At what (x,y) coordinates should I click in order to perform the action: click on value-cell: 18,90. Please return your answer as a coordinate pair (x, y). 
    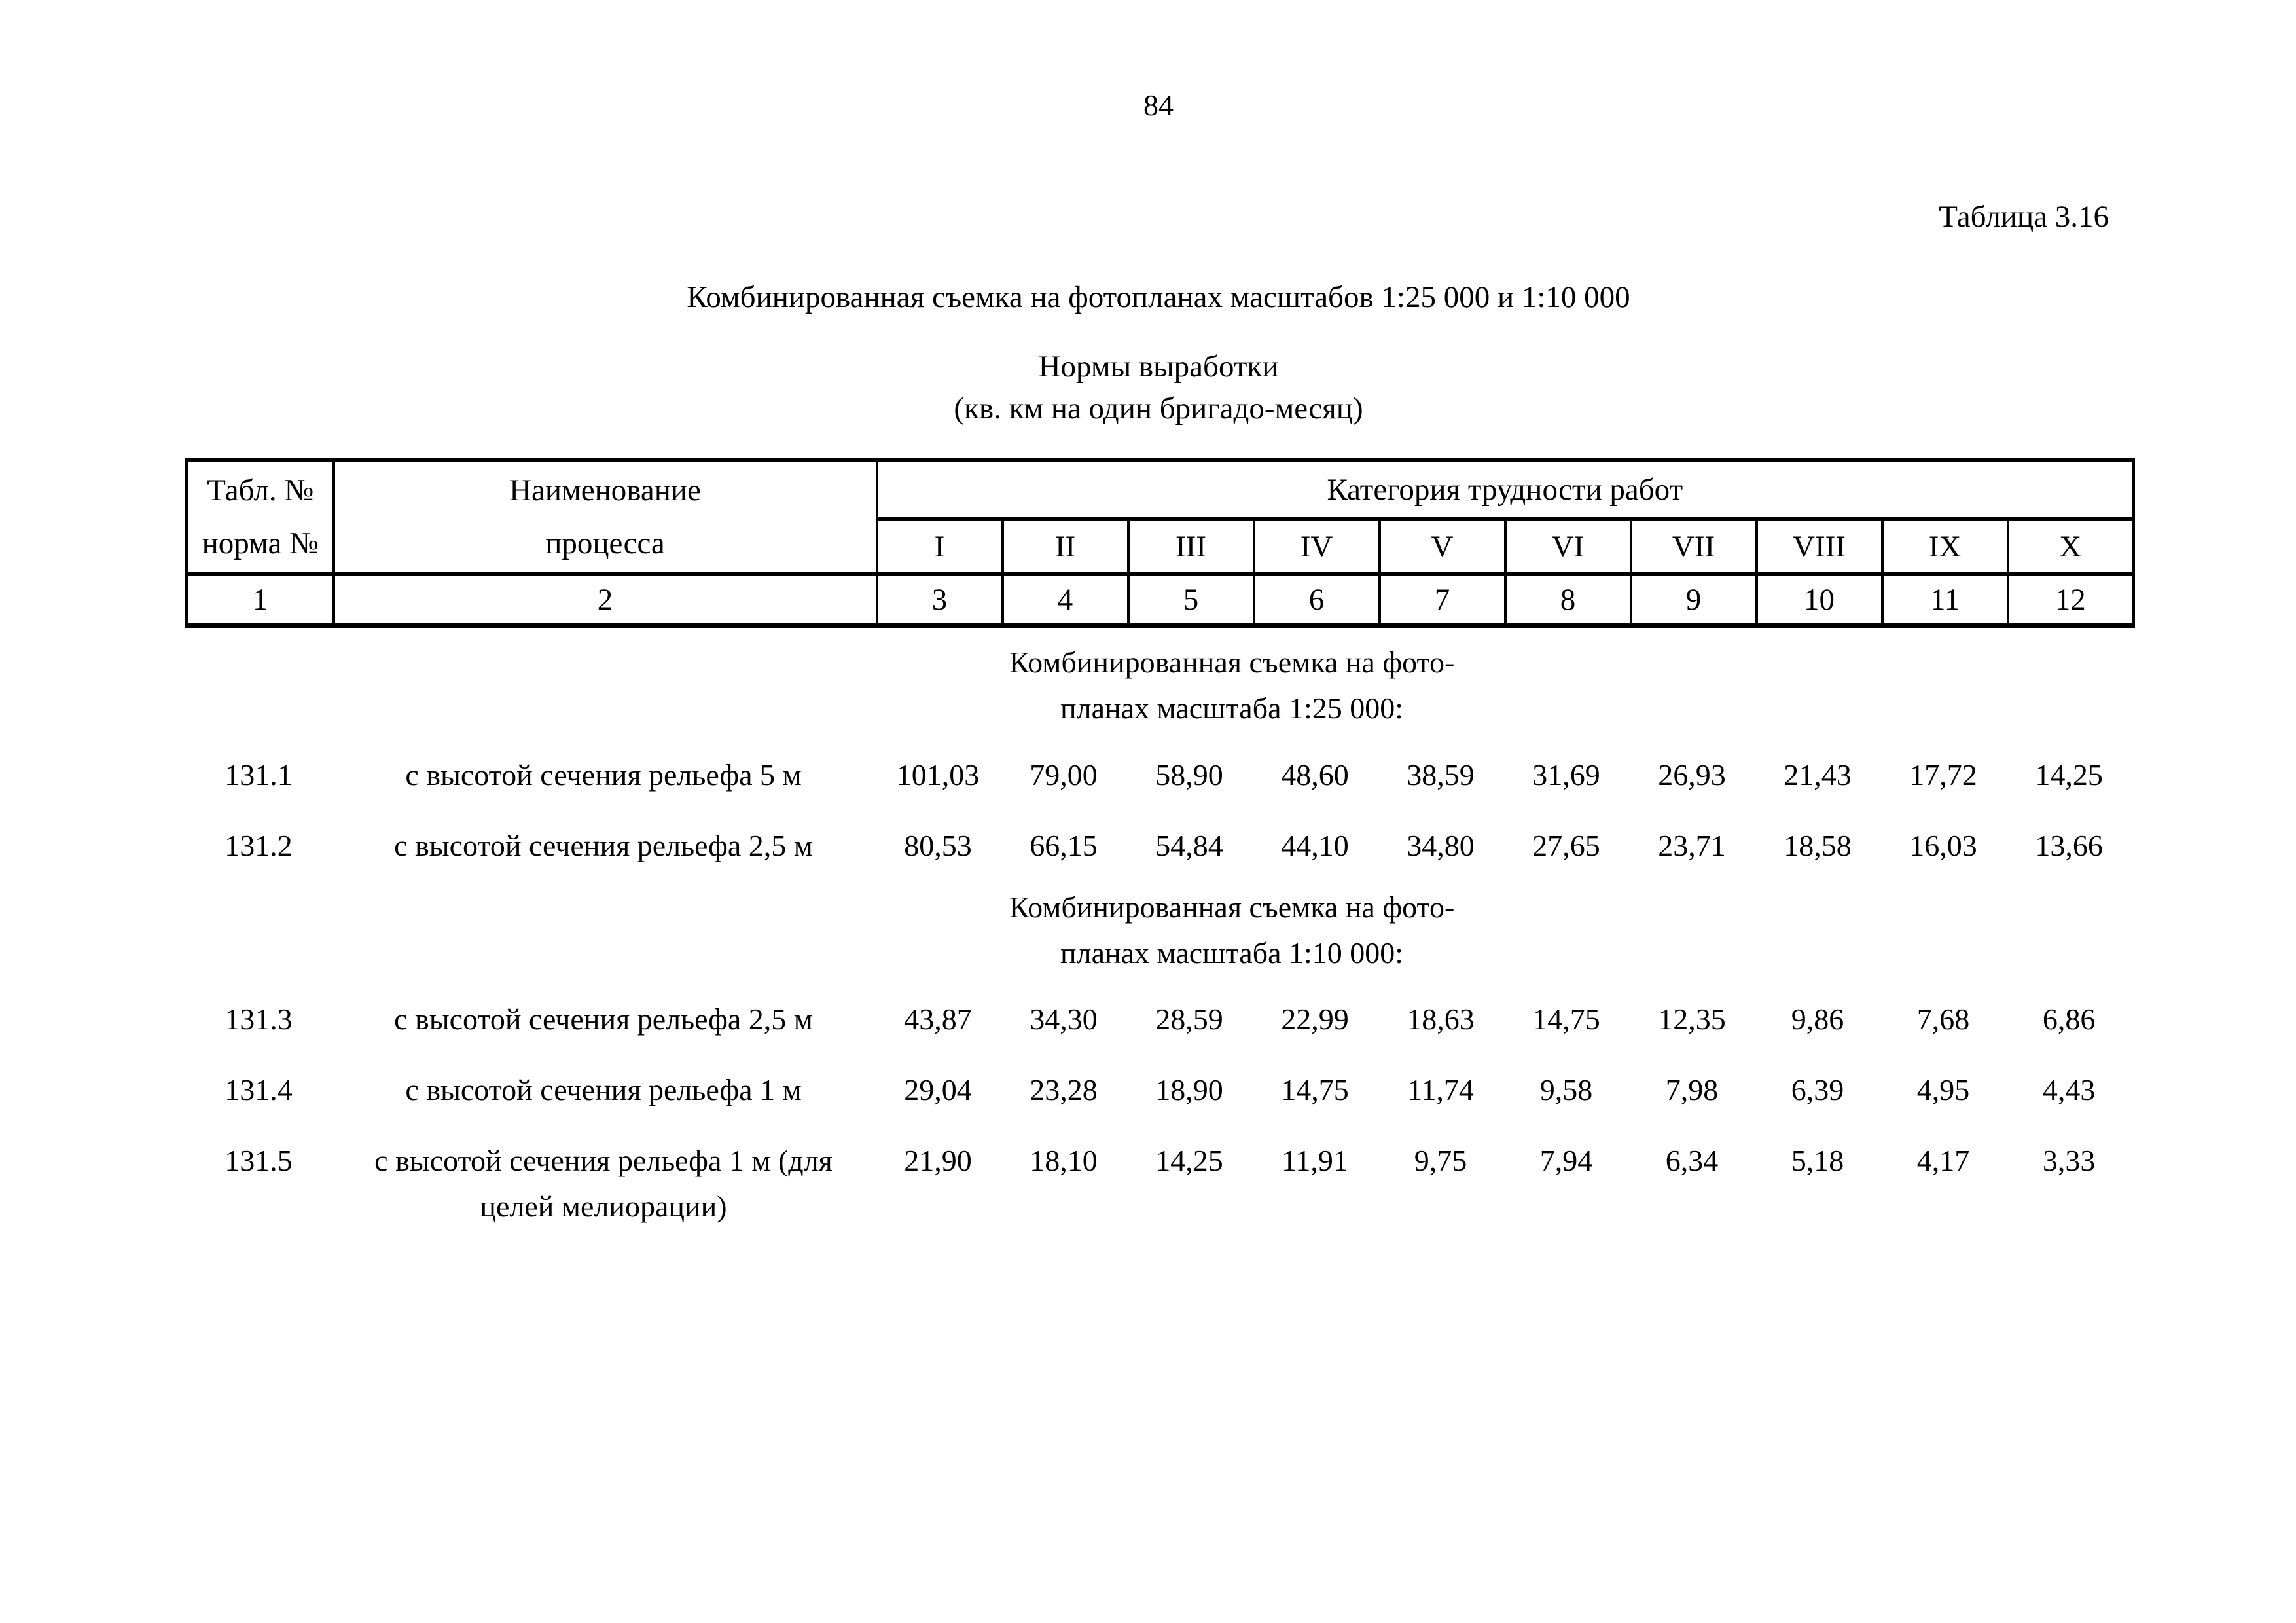
    Looking at the image, I should click on (1189, 1090).